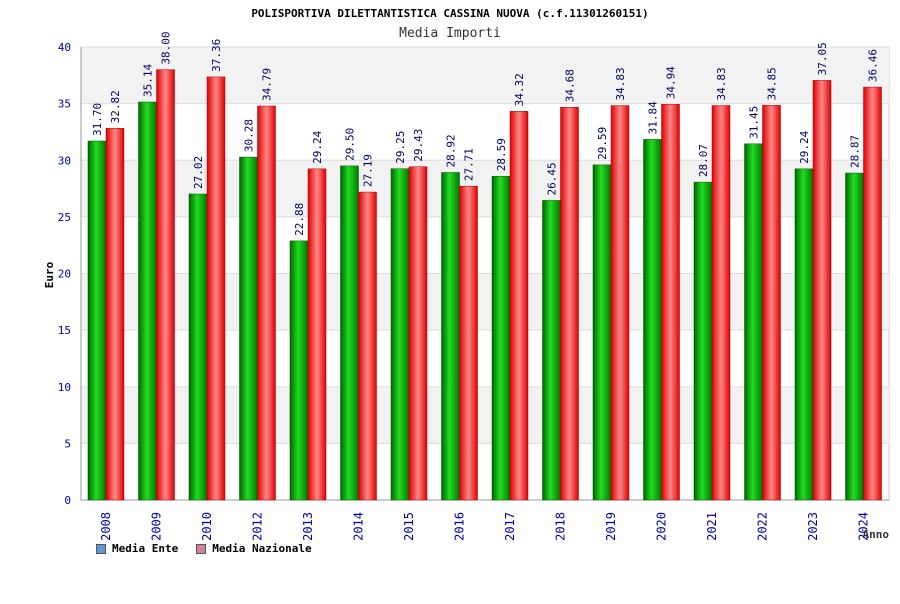  I want to click on x-tick-label: 2022, so click(763, 526).